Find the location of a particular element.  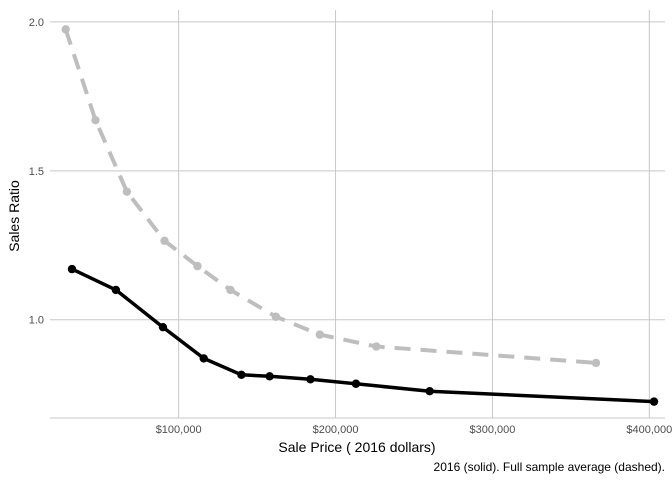

x-tick-labels: $100,000 $200,000 $300,000 $400,000 is located at coordinates (414, 430).